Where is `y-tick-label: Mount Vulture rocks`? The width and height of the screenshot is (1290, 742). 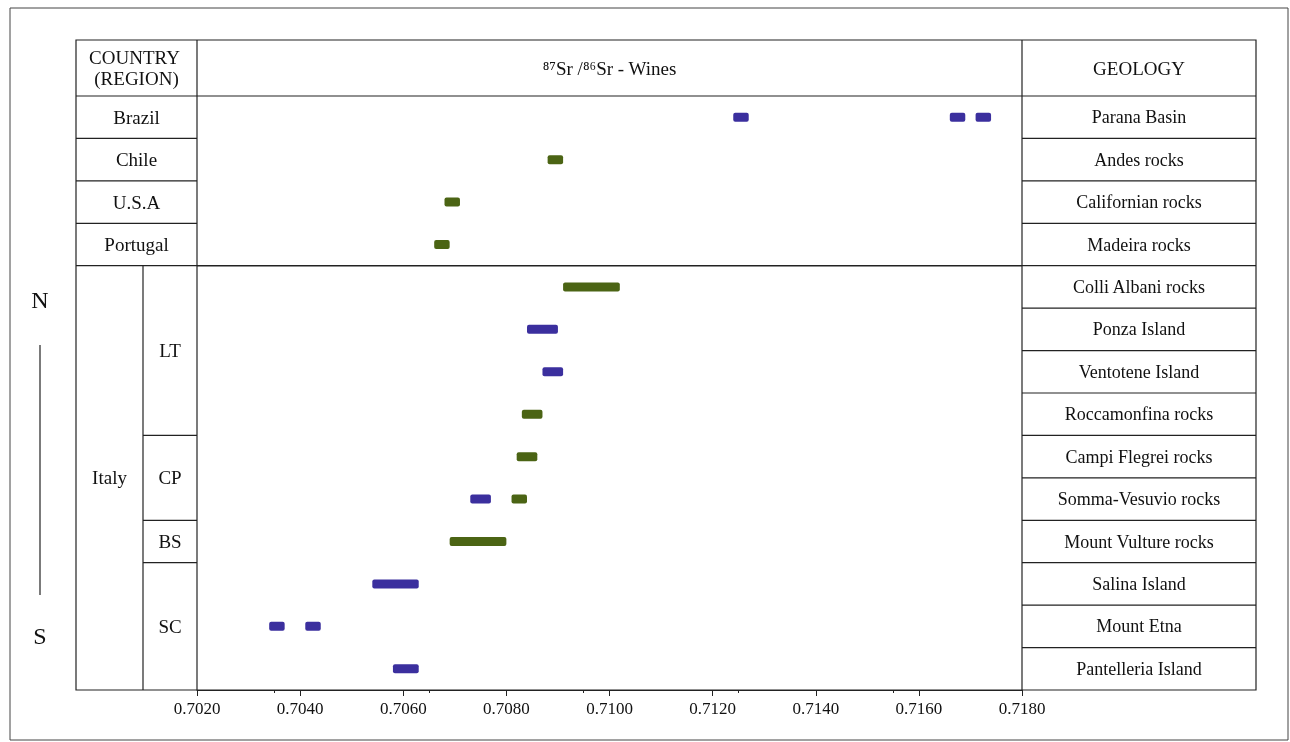
y-tick-label: Mount Vulture rocks is located at coordinates (1139, 541).